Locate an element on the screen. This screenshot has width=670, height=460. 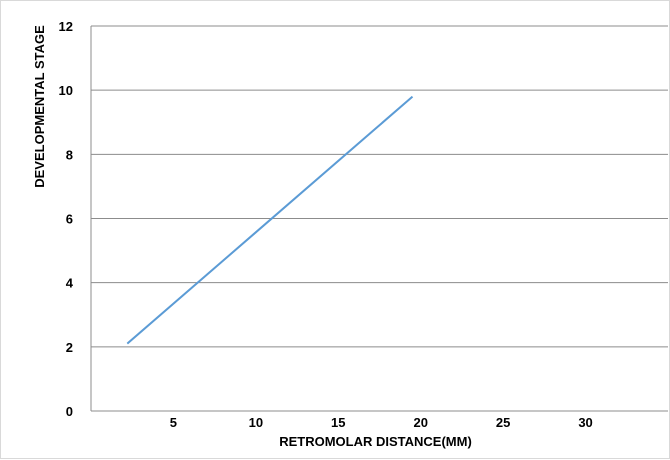
x-tick-label: 30 is located at coordinates (585, 422).